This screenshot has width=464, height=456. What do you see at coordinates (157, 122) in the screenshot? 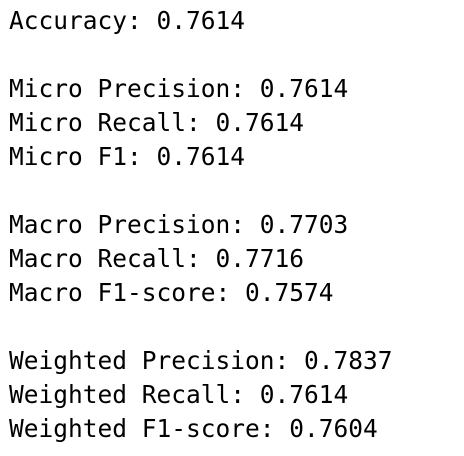
I see `micro-recall-line: Micro Recall: 0.7614` at bounding box center [157, 122].